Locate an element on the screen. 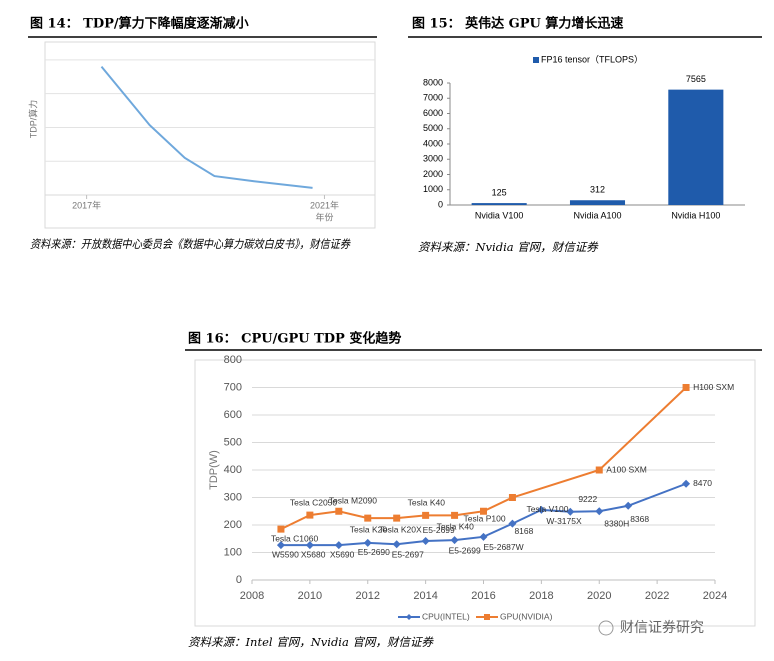 The width and height of the screenshot is (774, 661). y-tick-label: 6000 is located at coordinates (433, 113).